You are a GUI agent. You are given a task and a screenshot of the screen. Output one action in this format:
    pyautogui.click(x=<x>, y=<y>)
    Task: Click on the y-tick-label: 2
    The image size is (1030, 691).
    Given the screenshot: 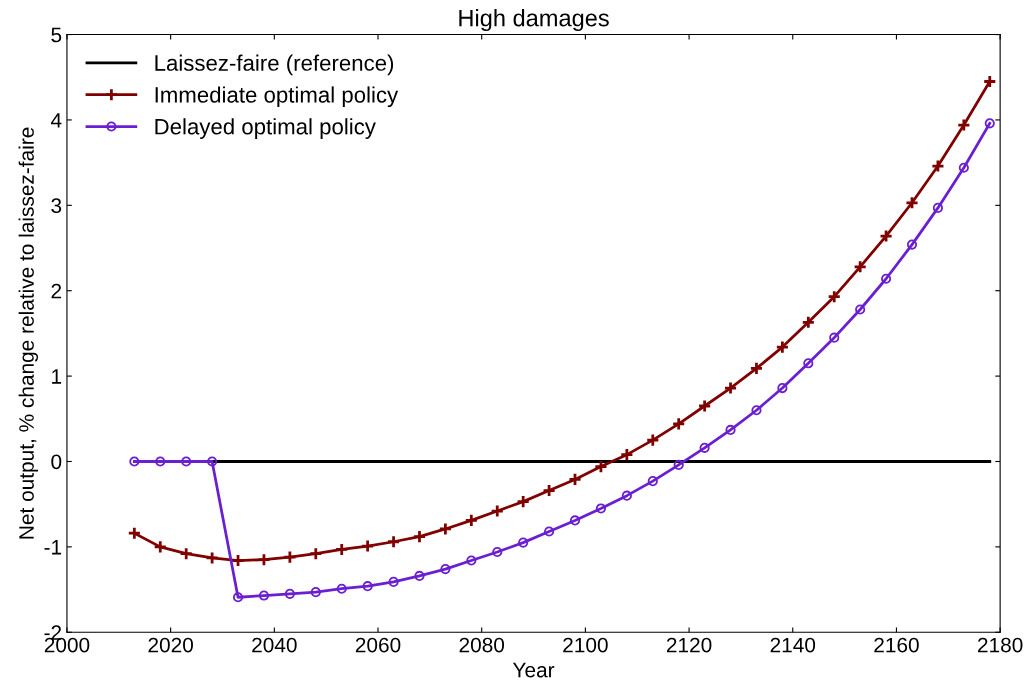 What is the action you would take?
    pyautogui.click(x=56, y=291)
    